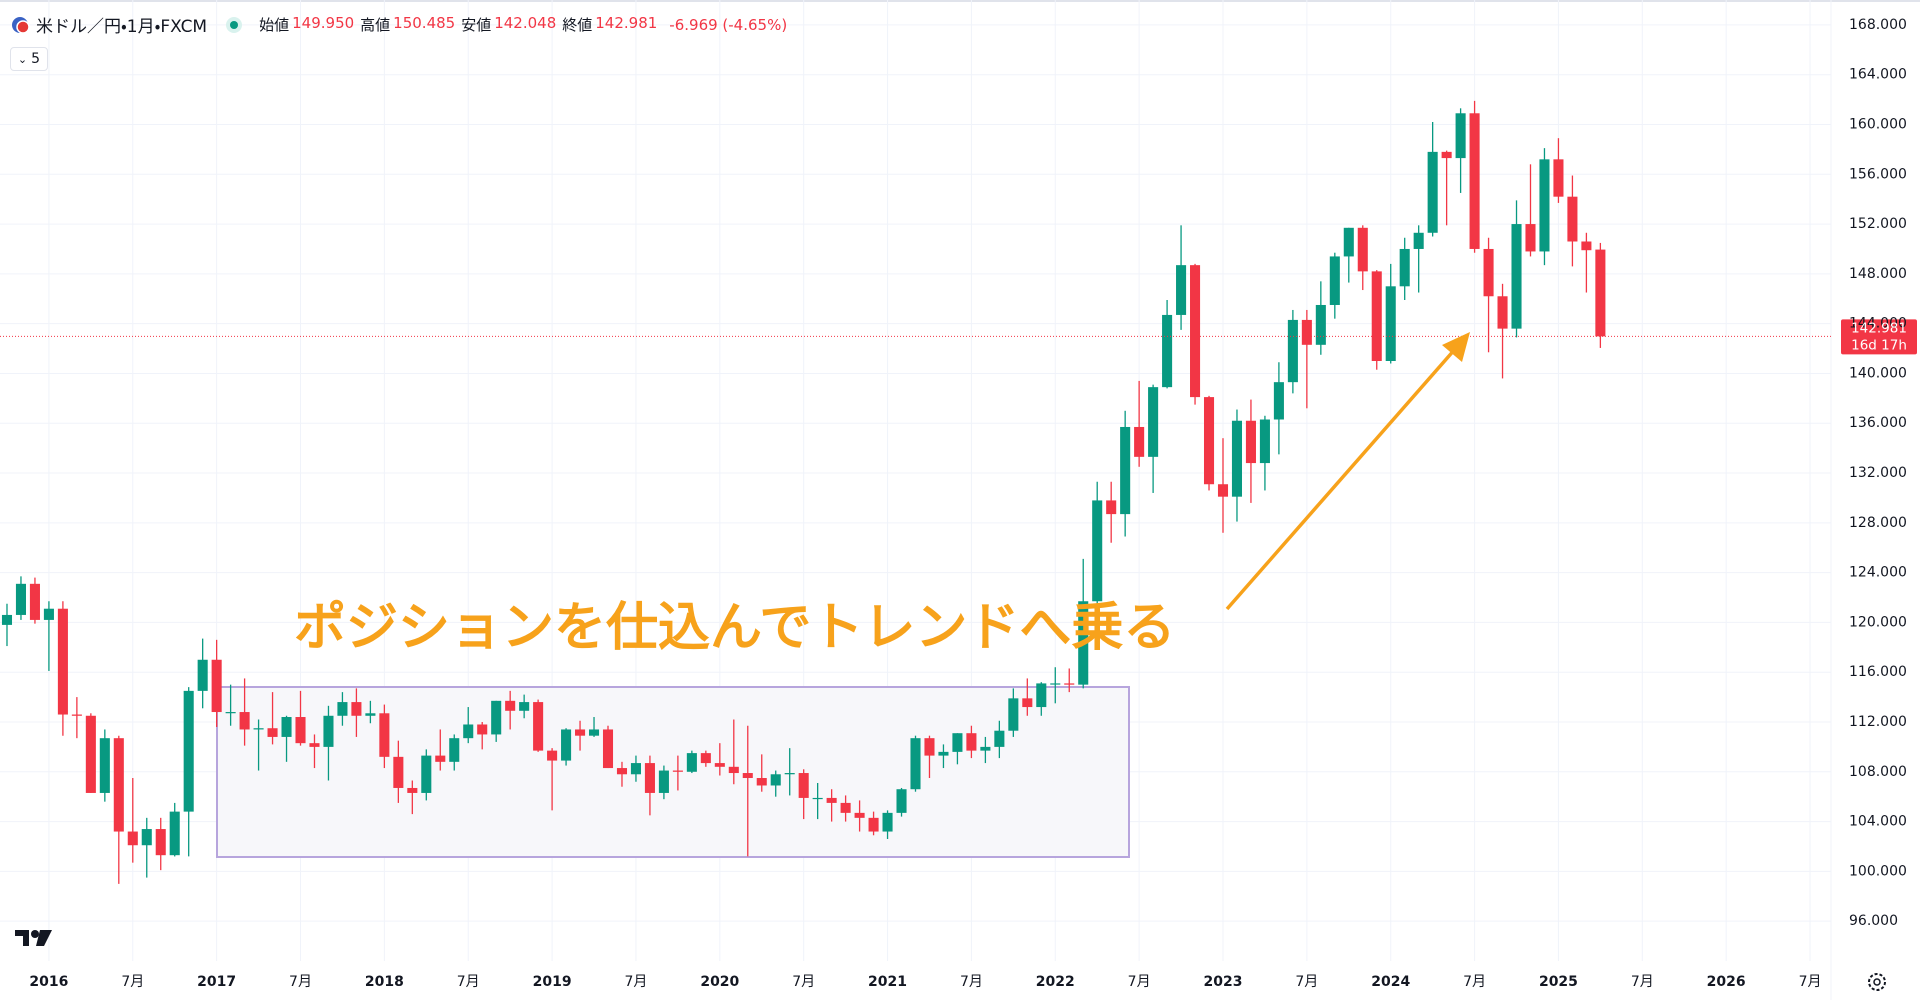 The image size is (1920, 1000). I want to click on indicator-toggle: ⌄ 5, so click(29, 59).